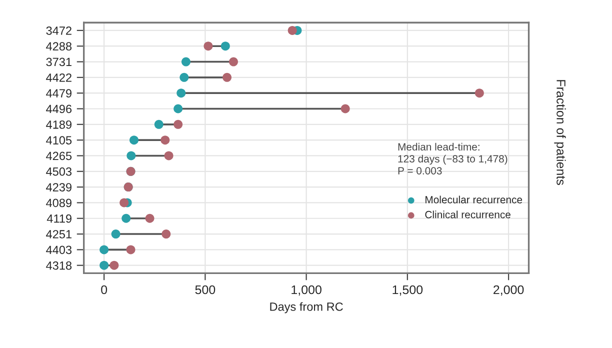  I want to click on y-tick-label: 4189, so click(59, 124).